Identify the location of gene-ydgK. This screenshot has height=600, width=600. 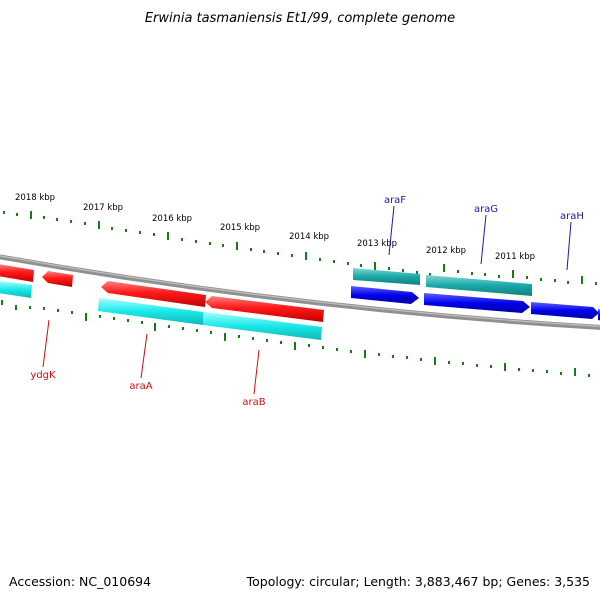
(57, 279).